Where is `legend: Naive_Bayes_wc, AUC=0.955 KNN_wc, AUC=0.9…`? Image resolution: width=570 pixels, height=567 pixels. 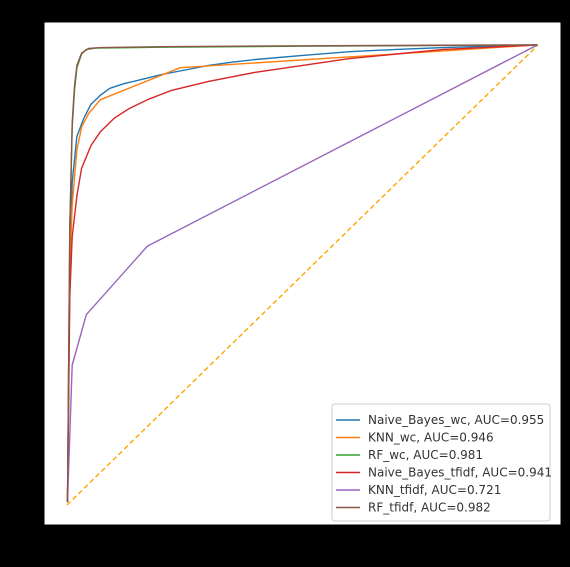
legend: Naive_Bayes_wc, AUC=0.955 KNN_wc, AUC=0.9… is located at coordinates (441, 462).